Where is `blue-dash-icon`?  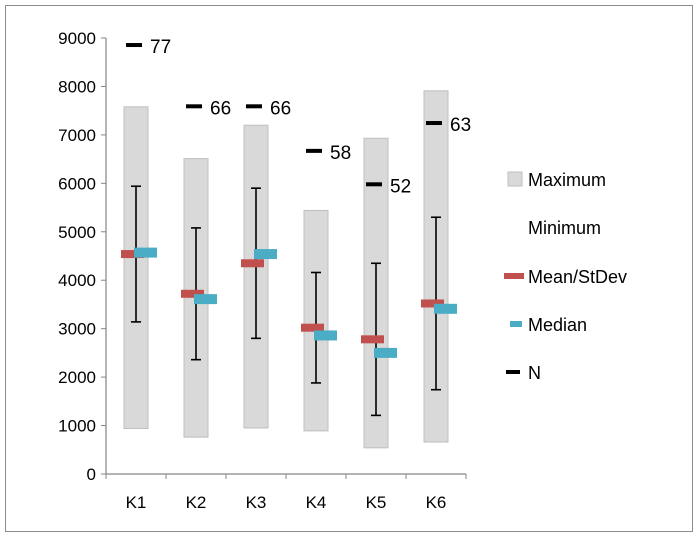
blue-dash-icon is located at coordinates (516, 324).